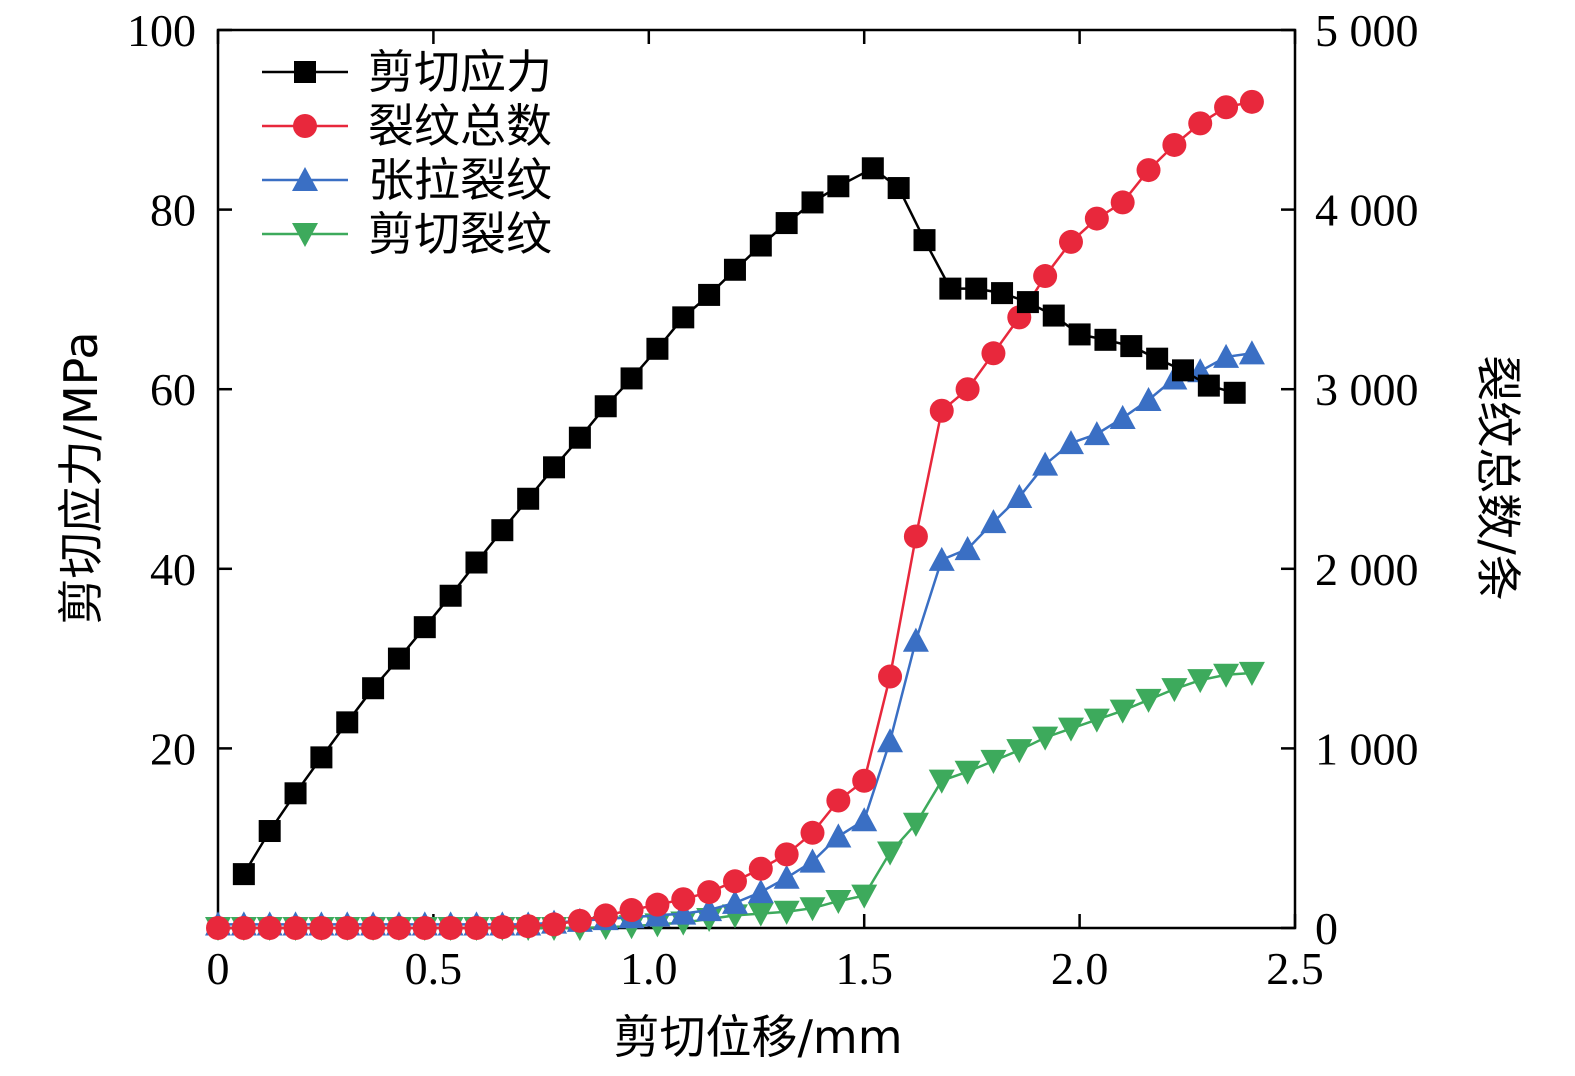 This screenshot has height=1076, width=1575. Describe the element at coordinates (1367, 748) in the screenshot. I see `y-right-tick-label: 1 000` at that location.